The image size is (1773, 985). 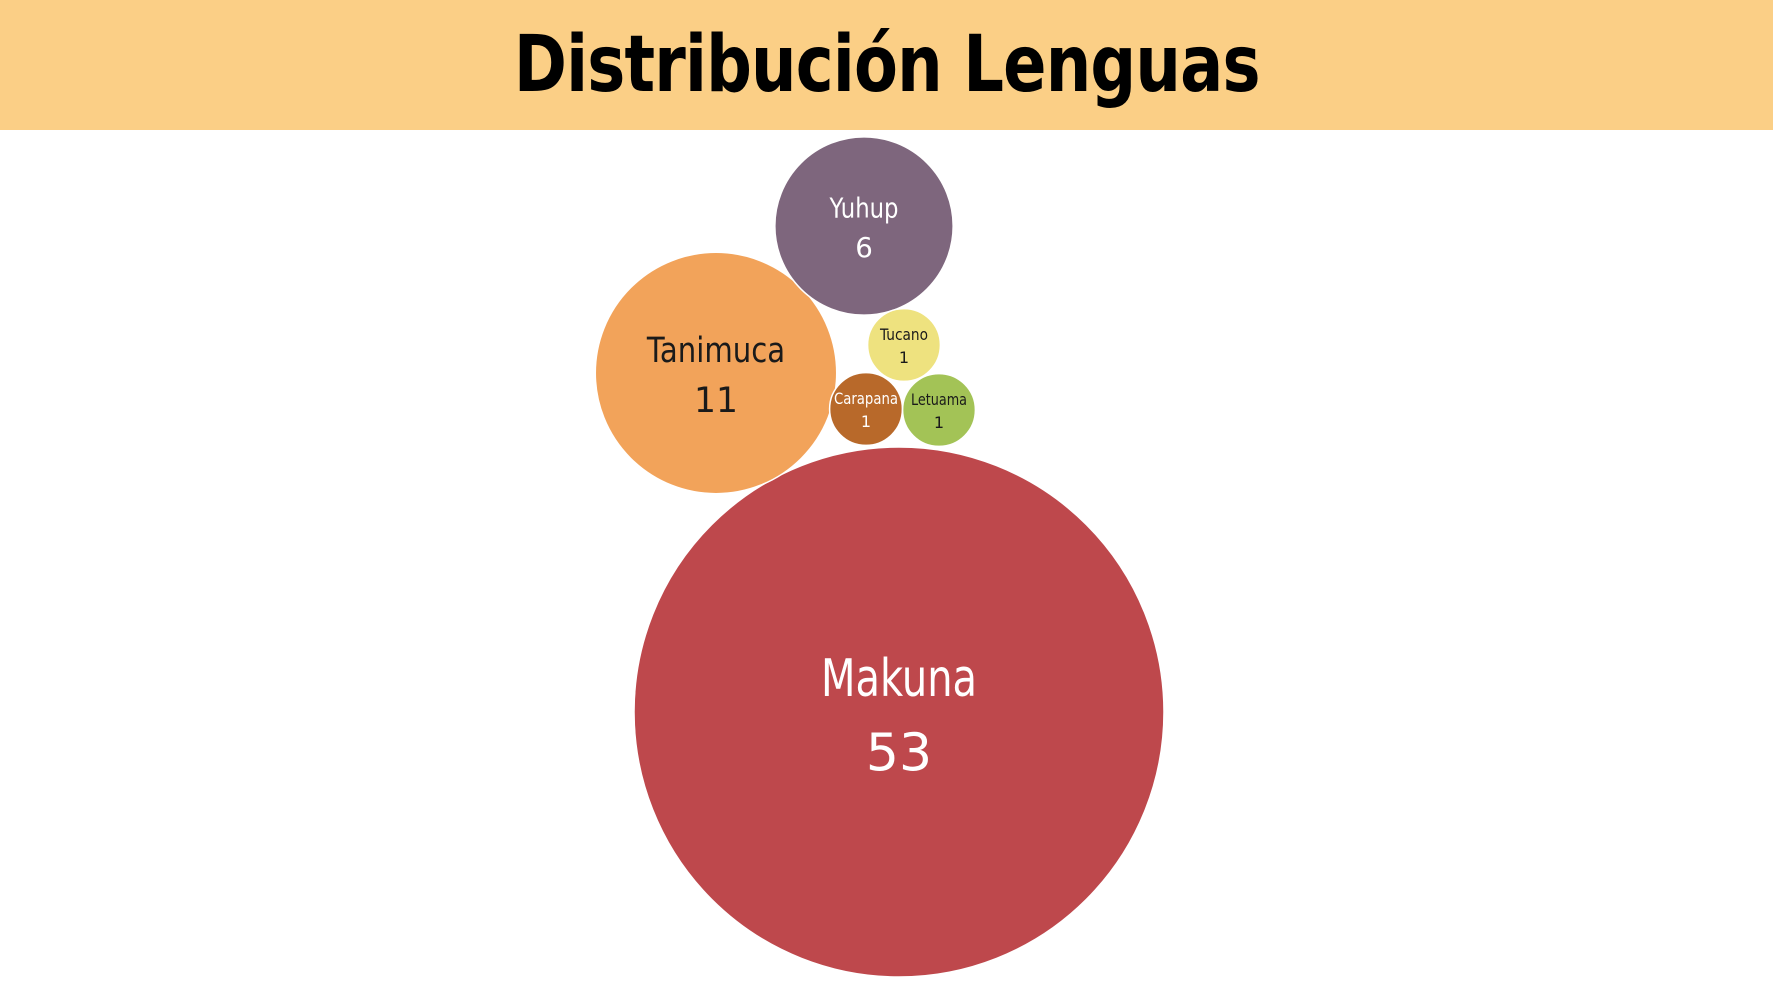 I want to click on bubble-tucano: Tucano 1, so click(x=904, y=345).